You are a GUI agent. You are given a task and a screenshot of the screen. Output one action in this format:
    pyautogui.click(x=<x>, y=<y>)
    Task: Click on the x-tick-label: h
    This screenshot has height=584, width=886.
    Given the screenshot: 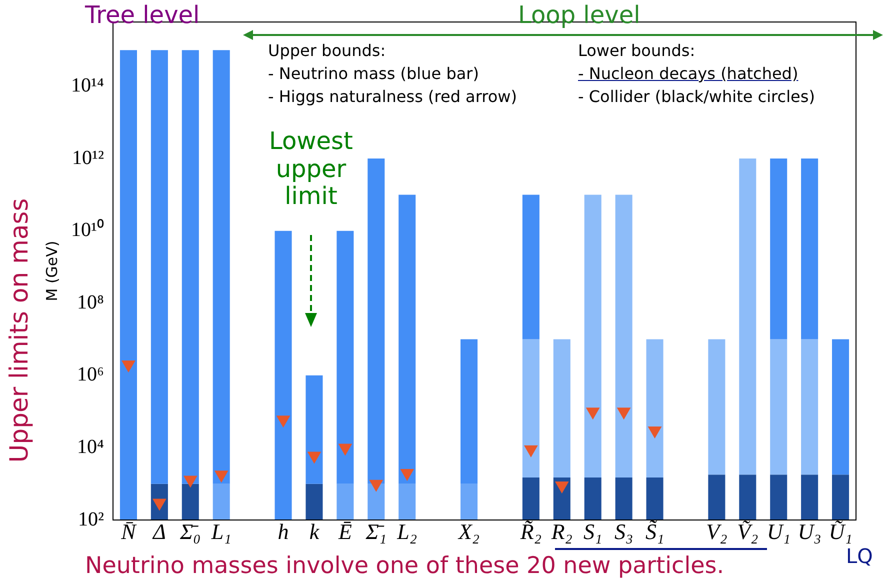 What is the action you would take?
    pyautogui.click(x=283, y=531)
    